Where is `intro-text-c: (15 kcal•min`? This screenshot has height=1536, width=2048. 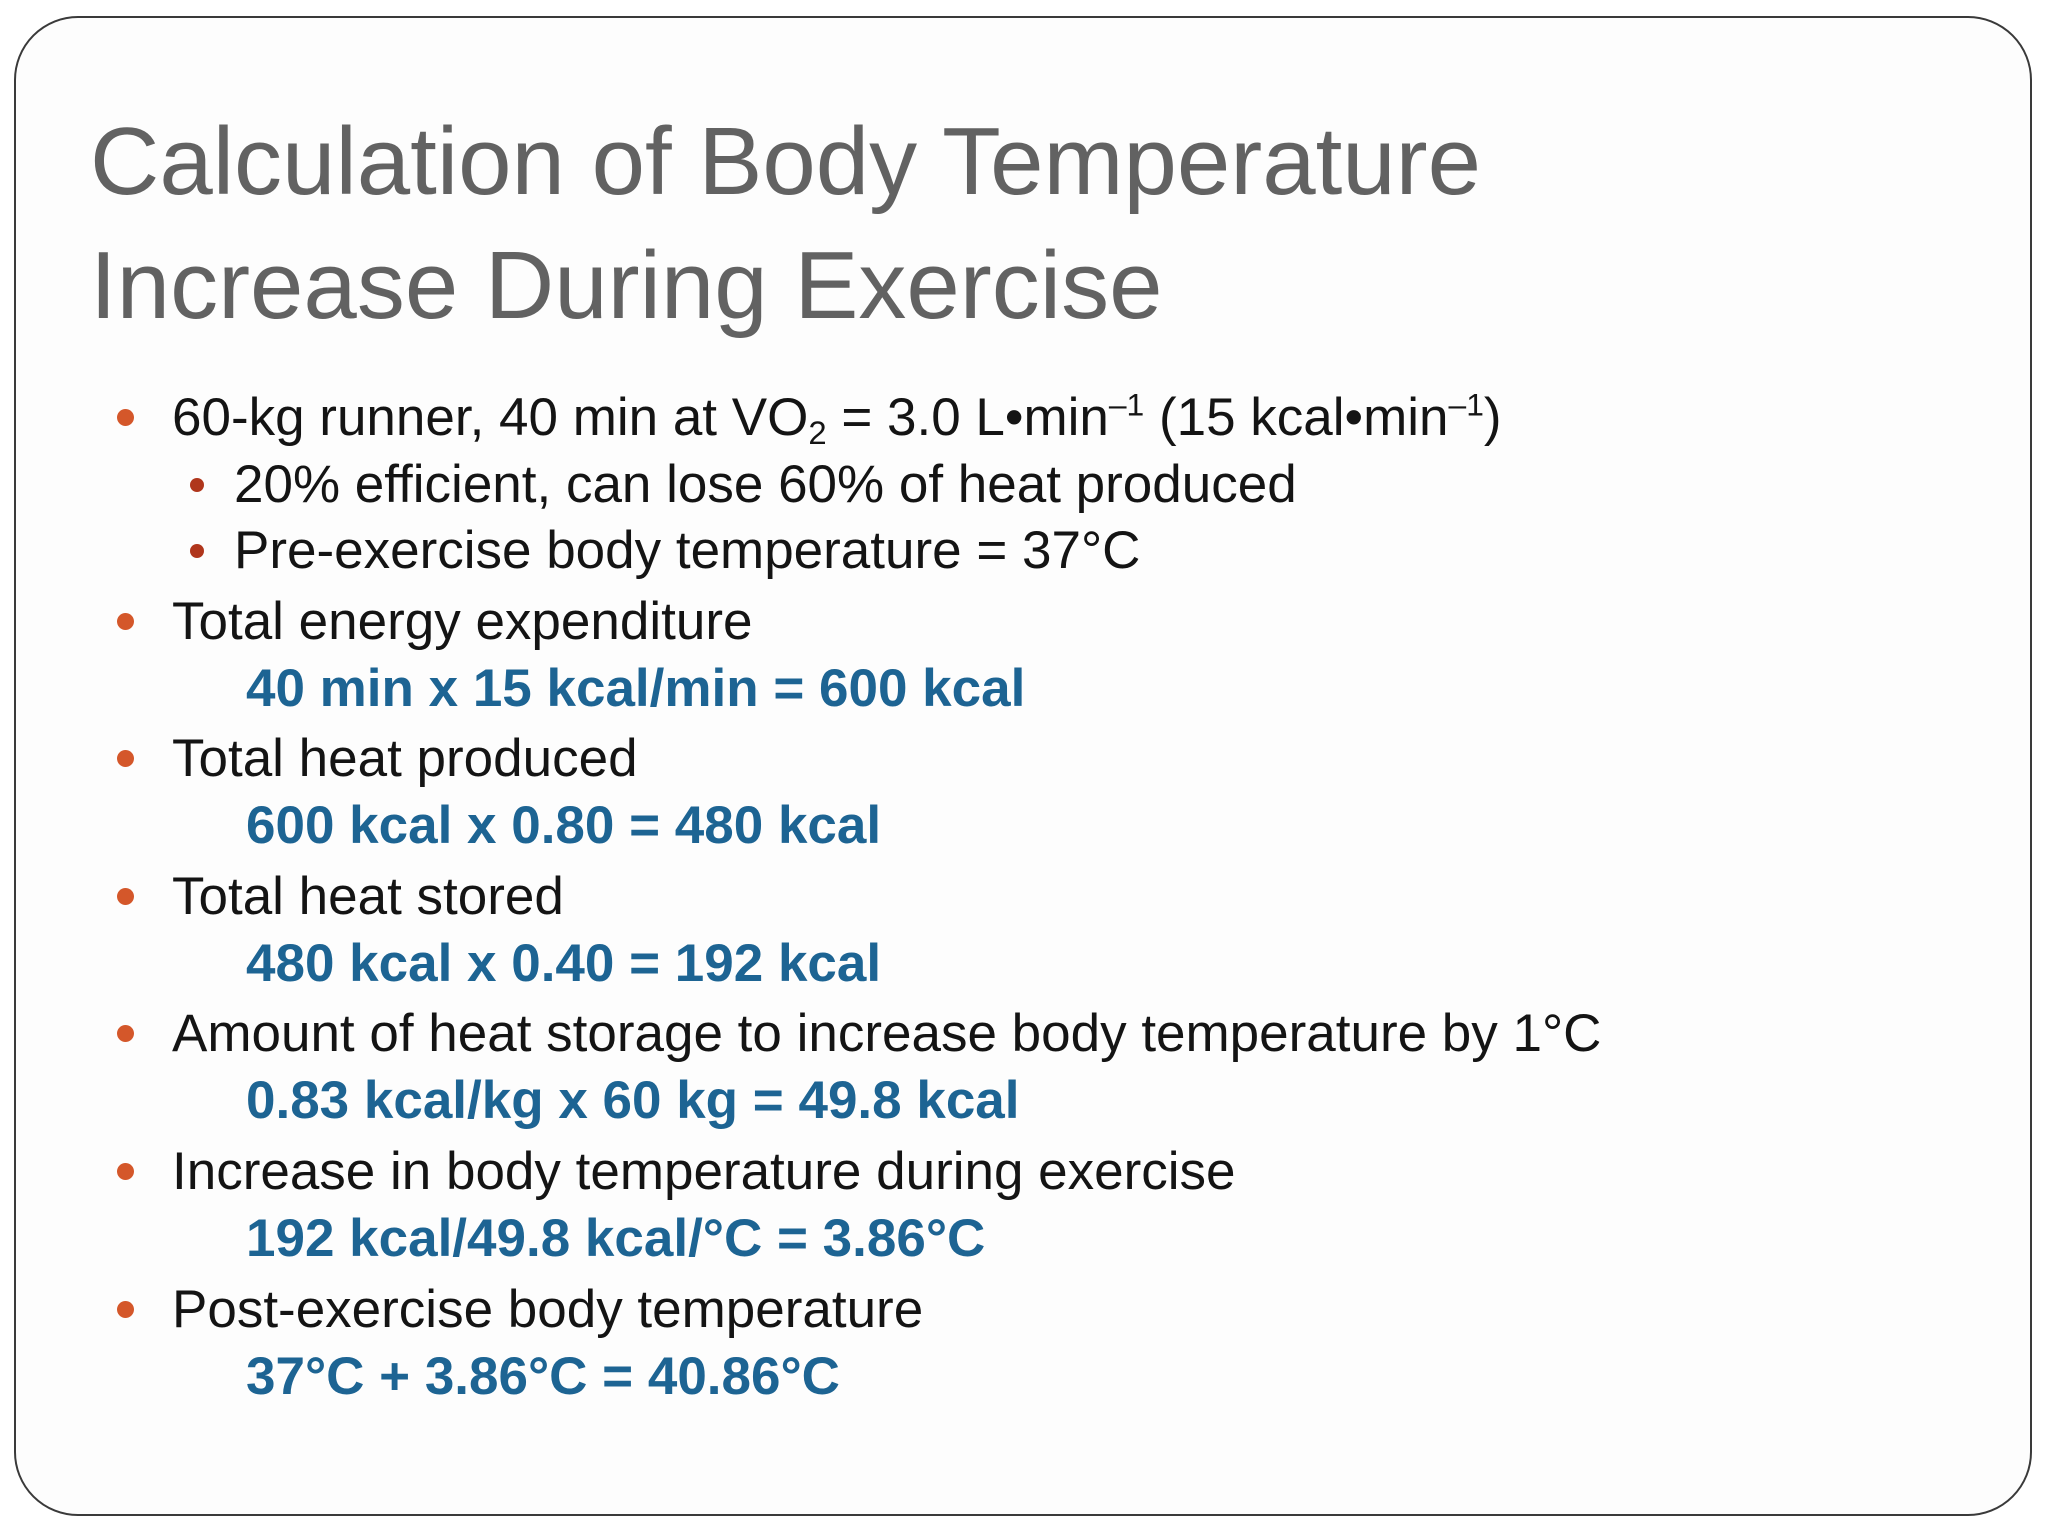 intro-text-c: (15 kcal•min is located at coordinates (1296, 417).